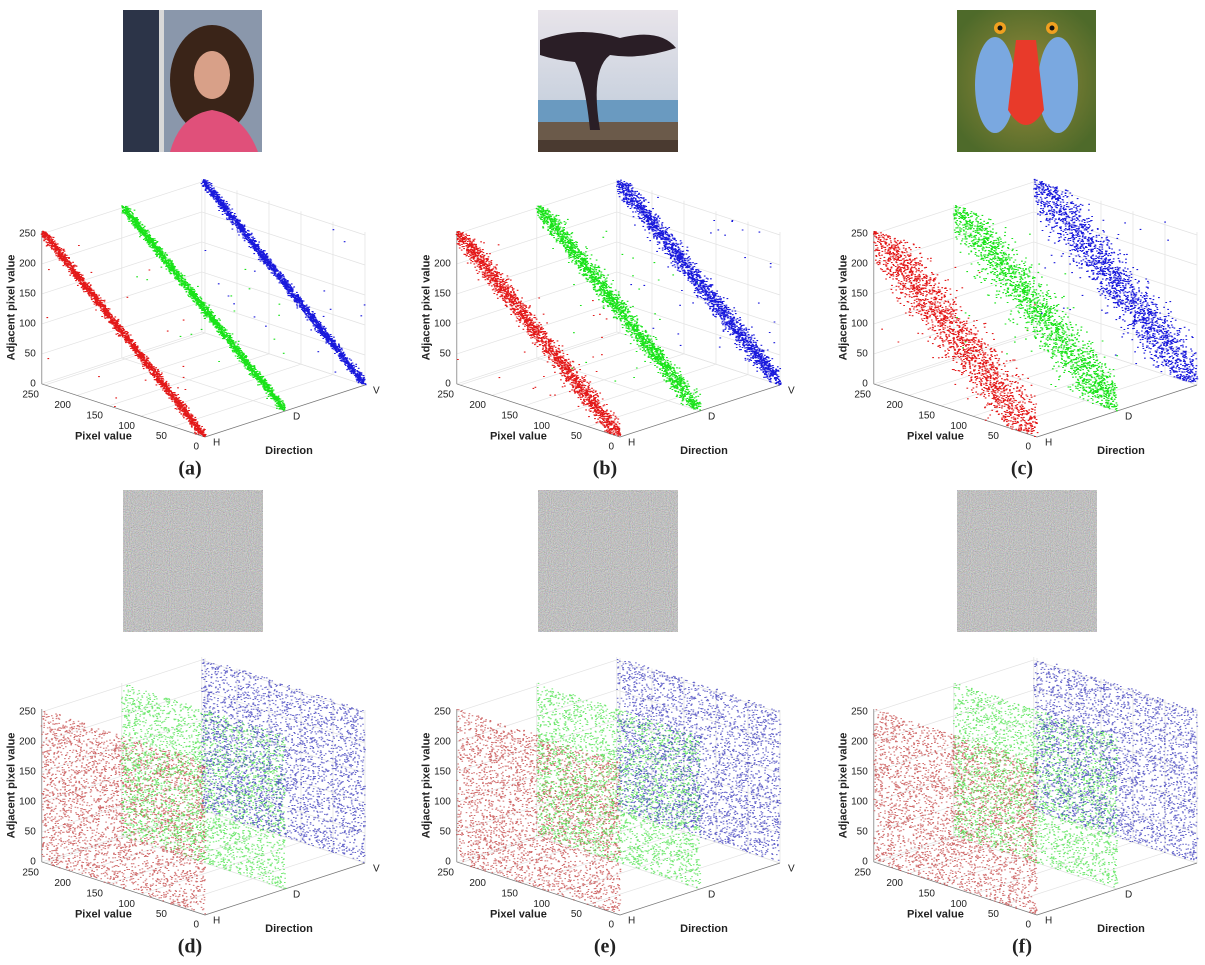  Describe the element at coordinates (216, 921) in the screenshot. I see `direction-tick-label: H` at that location.